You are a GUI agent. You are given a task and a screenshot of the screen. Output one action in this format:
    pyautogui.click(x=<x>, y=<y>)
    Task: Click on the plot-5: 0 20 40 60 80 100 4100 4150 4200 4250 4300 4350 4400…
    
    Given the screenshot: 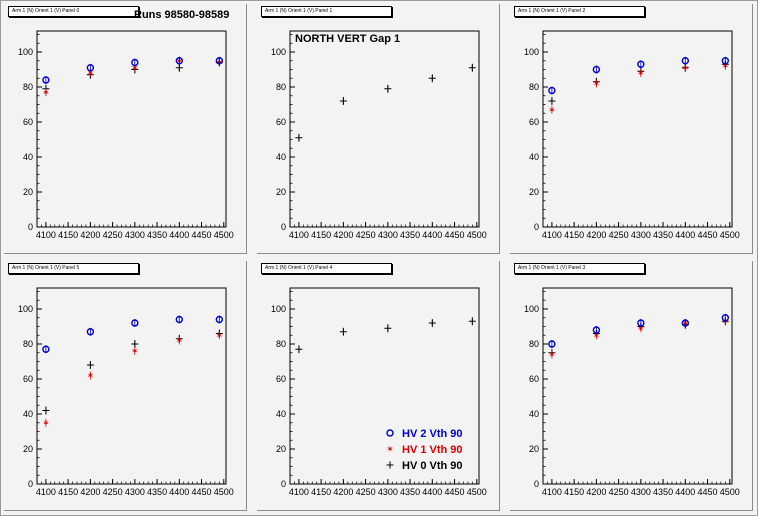 What is the action you would take?
    pyautogui.click(x=632, y=392)
    